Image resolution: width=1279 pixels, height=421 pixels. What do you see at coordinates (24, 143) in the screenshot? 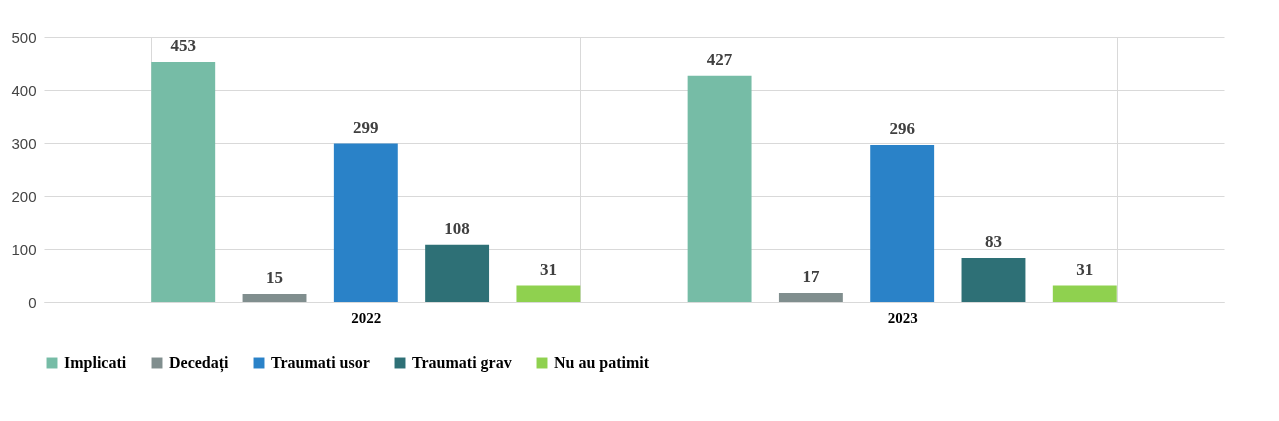
I see `y-tick-label: 300` at bounding box center [24, 143].